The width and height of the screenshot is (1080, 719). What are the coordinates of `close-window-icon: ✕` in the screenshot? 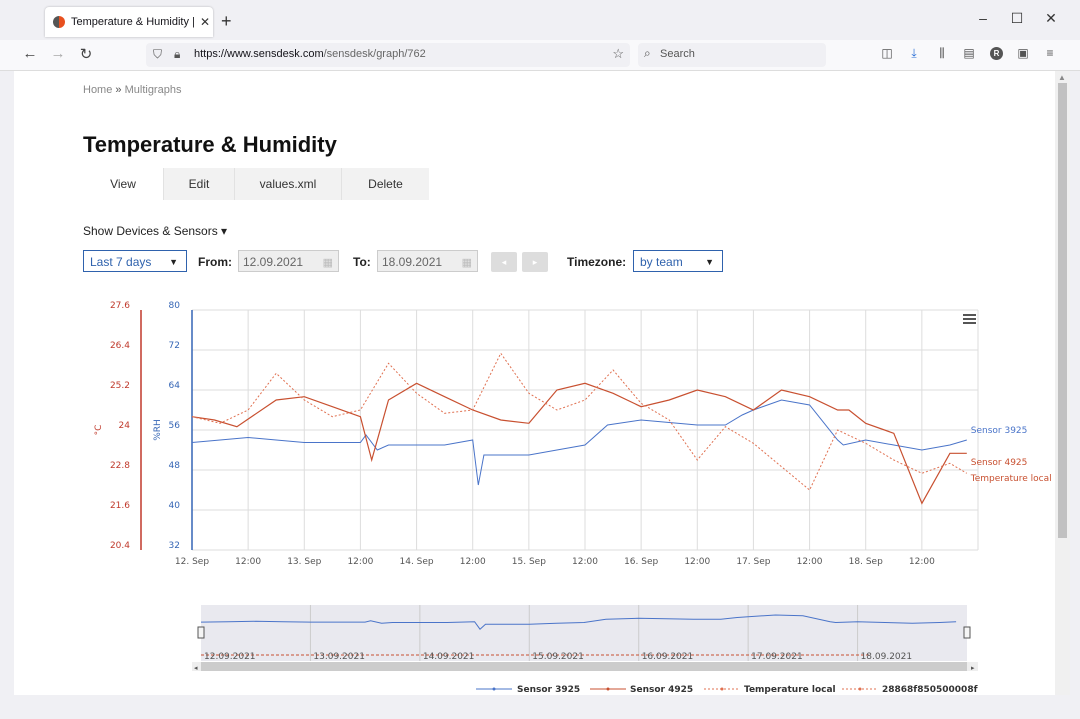 It's located at (1051, 18).